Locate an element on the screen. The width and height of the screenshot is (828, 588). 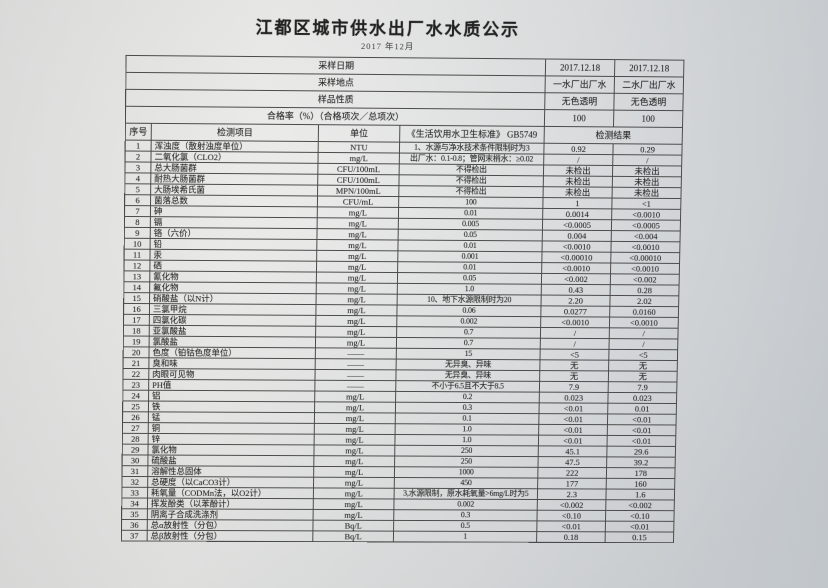
item-name: 硝酸盐（以N计） is located at coordinates (233, 298).